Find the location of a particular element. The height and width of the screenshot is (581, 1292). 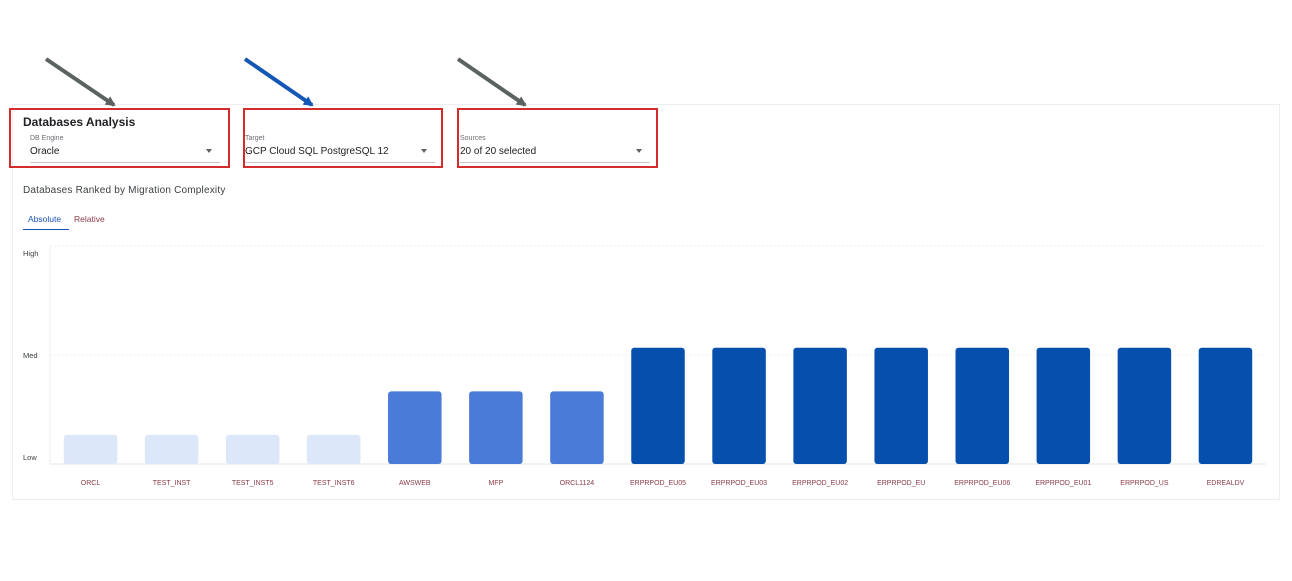

bar-erprpod-eu02 is located at coordinates (820, 405).